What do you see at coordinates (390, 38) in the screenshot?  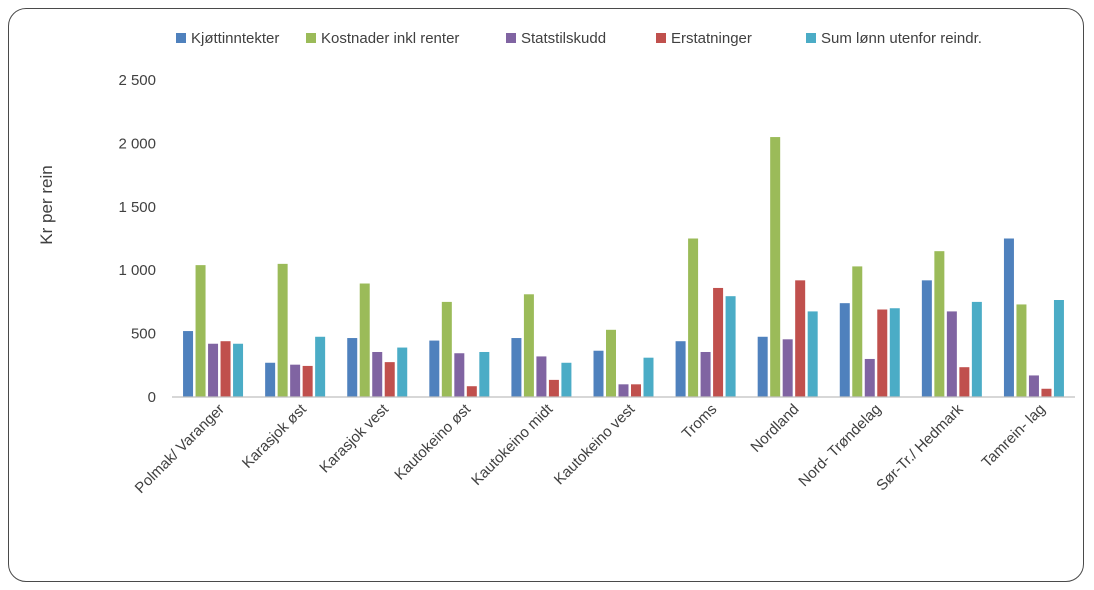 I see `legend-label: Kostnader inkl renter` at bounding box center [390, 38].